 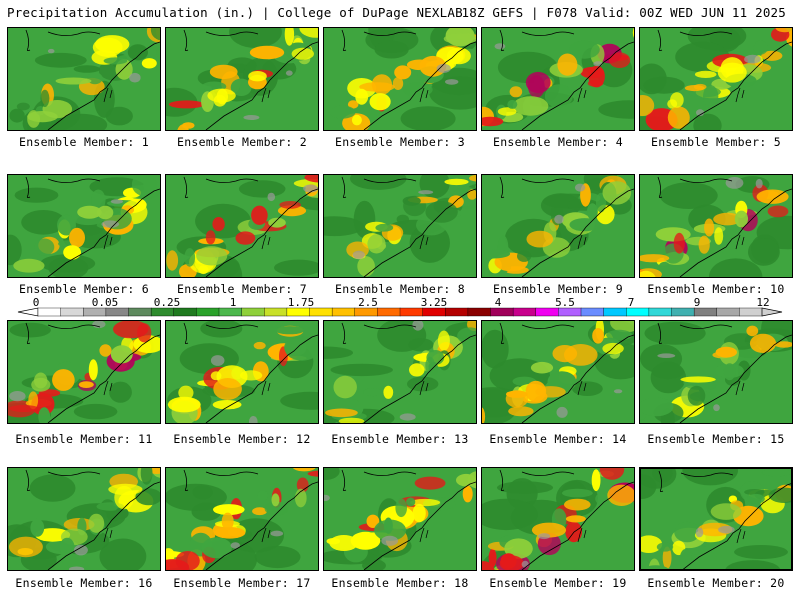 What do you see at coordinates (498, 302) in the screenshot?
I see `colorbar-tick-label: 4` at bounding box center [498, 302].